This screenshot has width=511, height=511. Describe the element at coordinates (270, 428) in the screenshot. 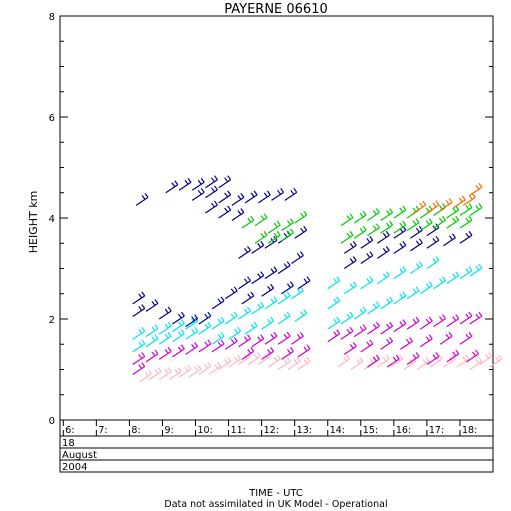

I see `x-axis: 6: 7: 8: 9: 10: 11: 12: 13: 14: 15: 16: 17: 18:` at that location.